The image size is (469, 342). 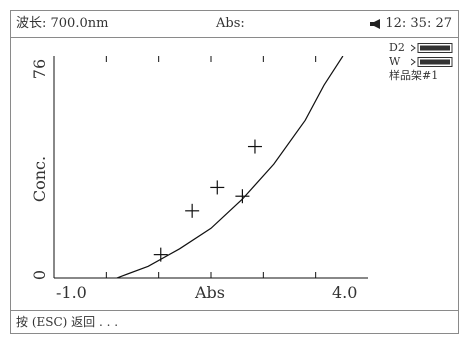 What do you see at coordinates (418, 23) in the screenshot?
I see `clock: 12: 35: 27` at bounding box center [418, 23].